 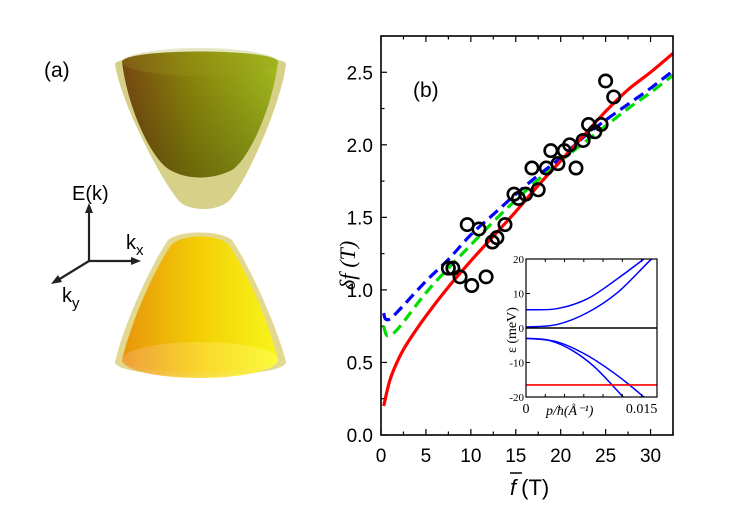 I want to click on x-tick-label: 0, so click(x=381, y=456).